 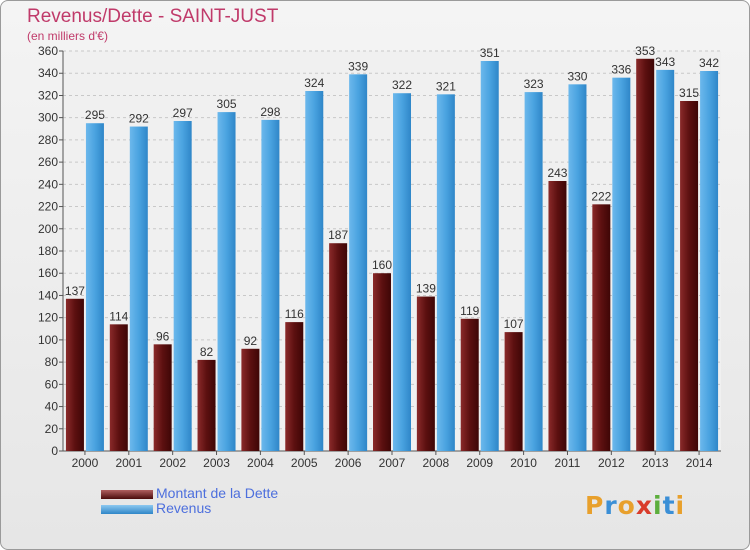 I want to click on x-tick-label: 2011, so click(x=568, y=463).